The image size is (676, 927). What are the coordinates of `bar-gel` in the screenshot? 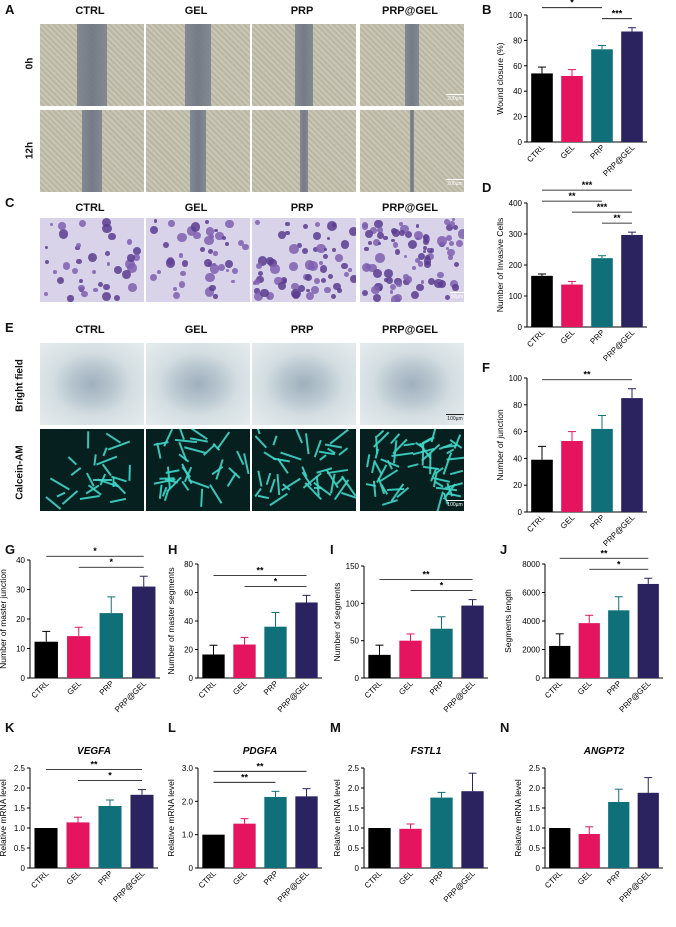 It's located at (572, 476).